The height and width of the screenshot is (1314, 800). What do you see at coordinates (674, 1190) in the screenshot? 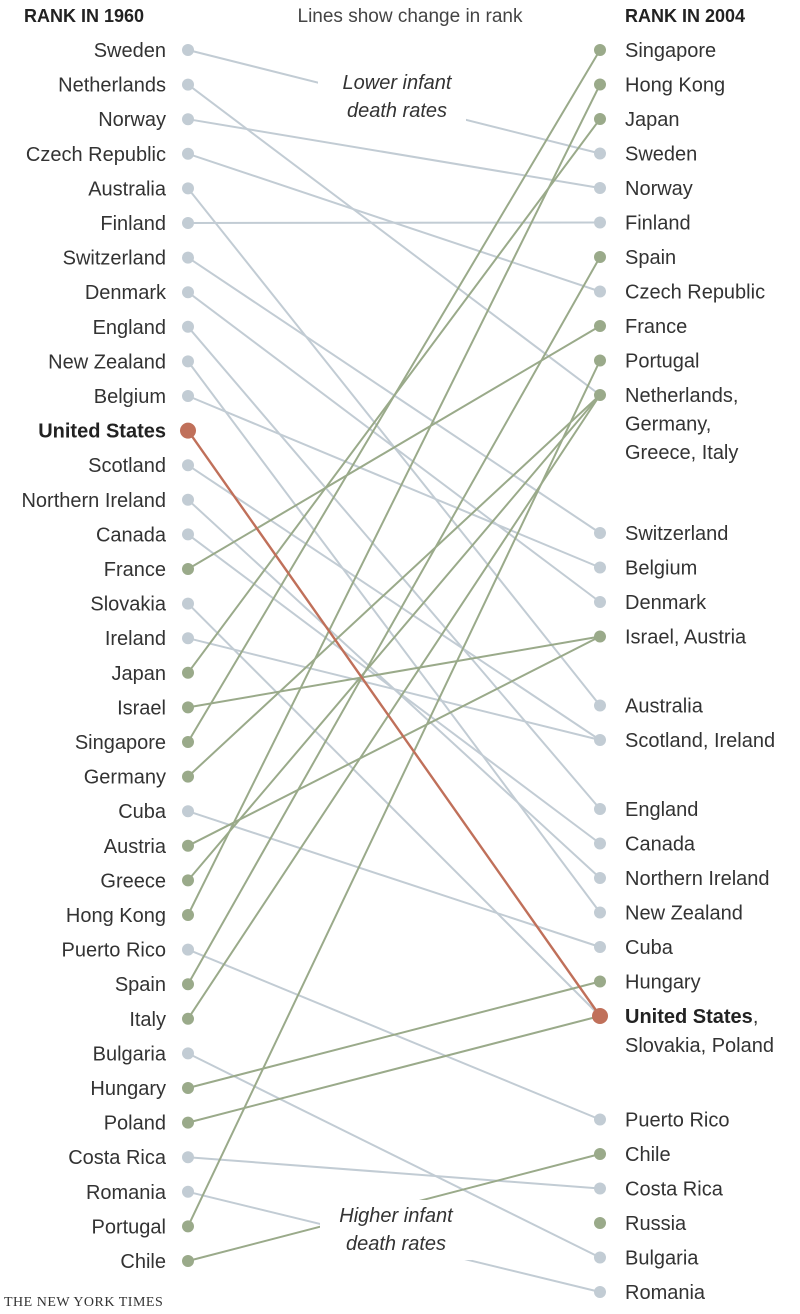
I see `right-label-costa-rica: Costa Rica` at bounding box center [674, 1190].